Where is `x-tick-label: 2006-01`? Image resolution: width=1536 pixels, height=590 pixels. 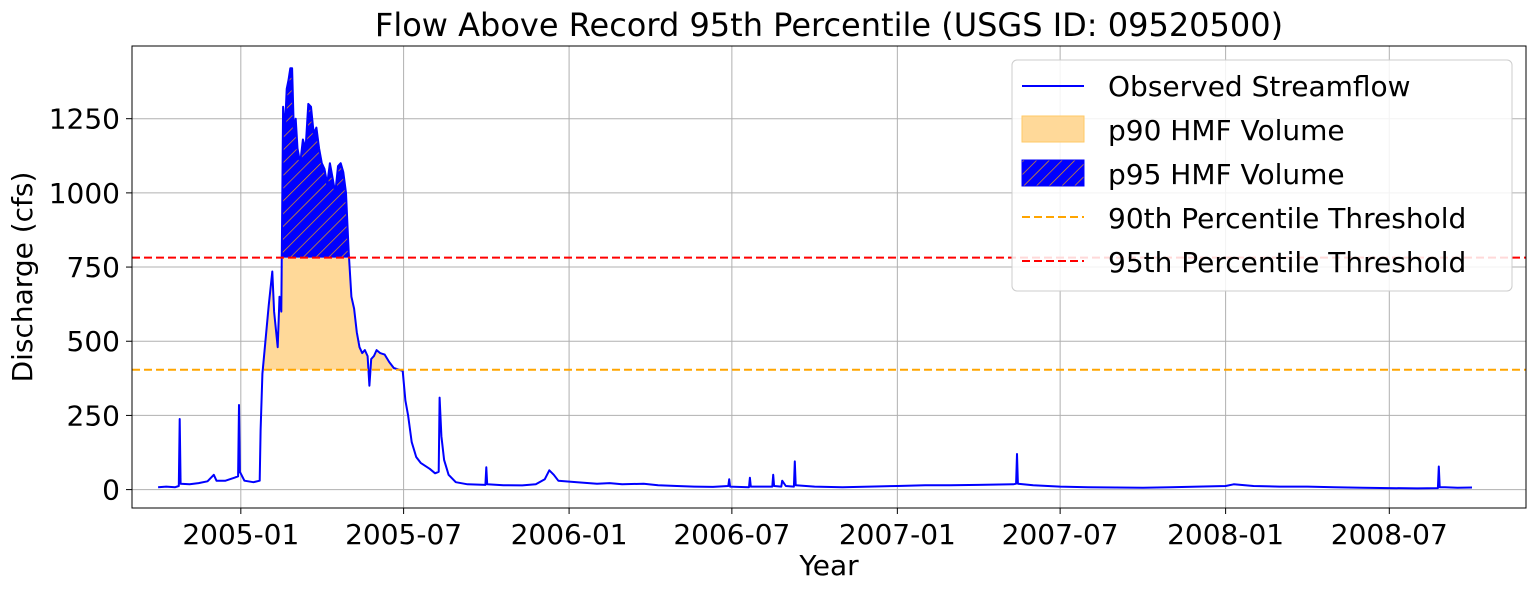 x-tick-label: 2006-01 is located at coordinates (569, 534).